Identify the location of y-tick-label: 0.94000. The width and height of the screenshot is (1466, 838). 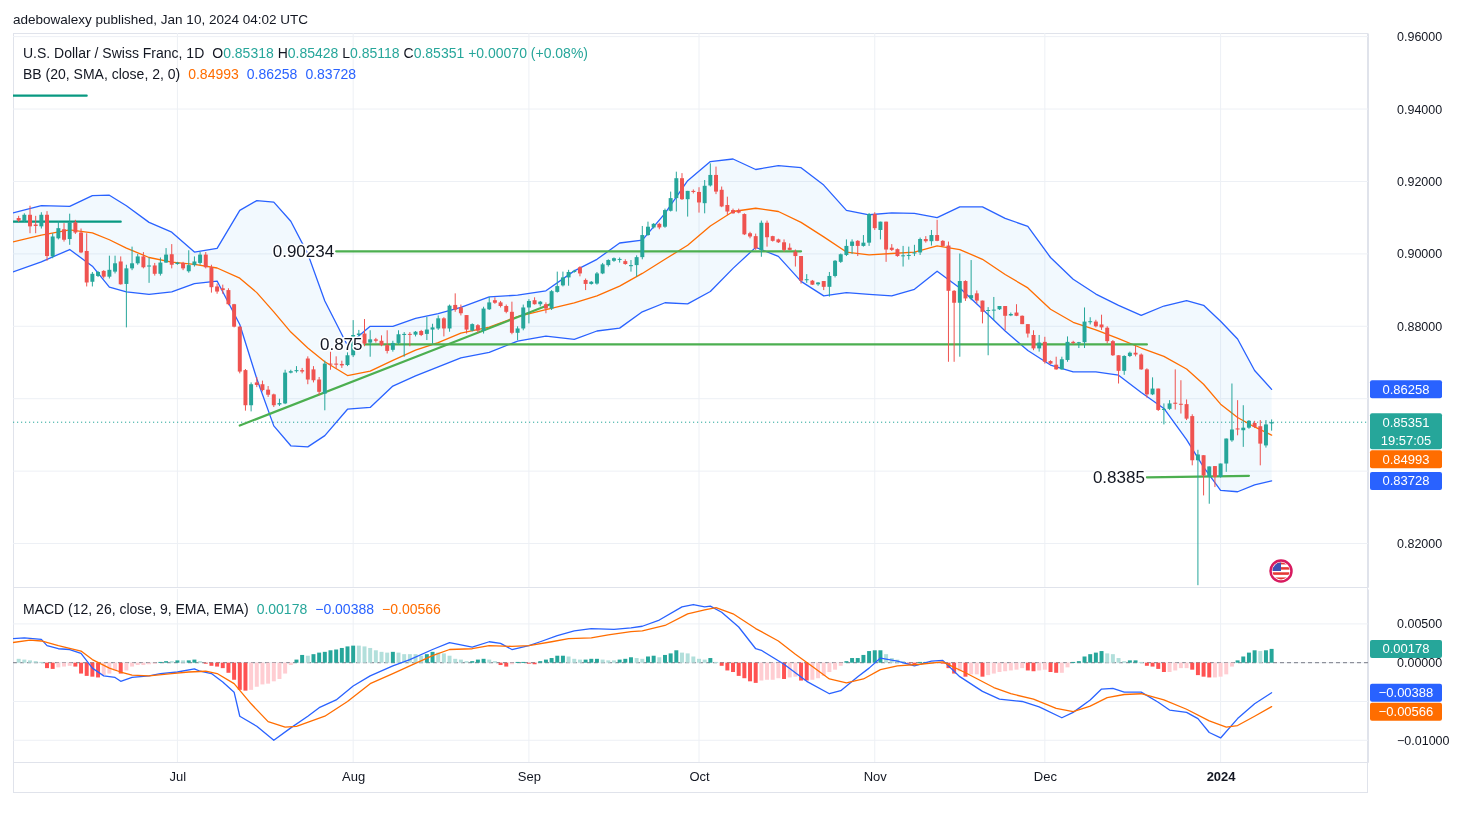
(1420, 109).